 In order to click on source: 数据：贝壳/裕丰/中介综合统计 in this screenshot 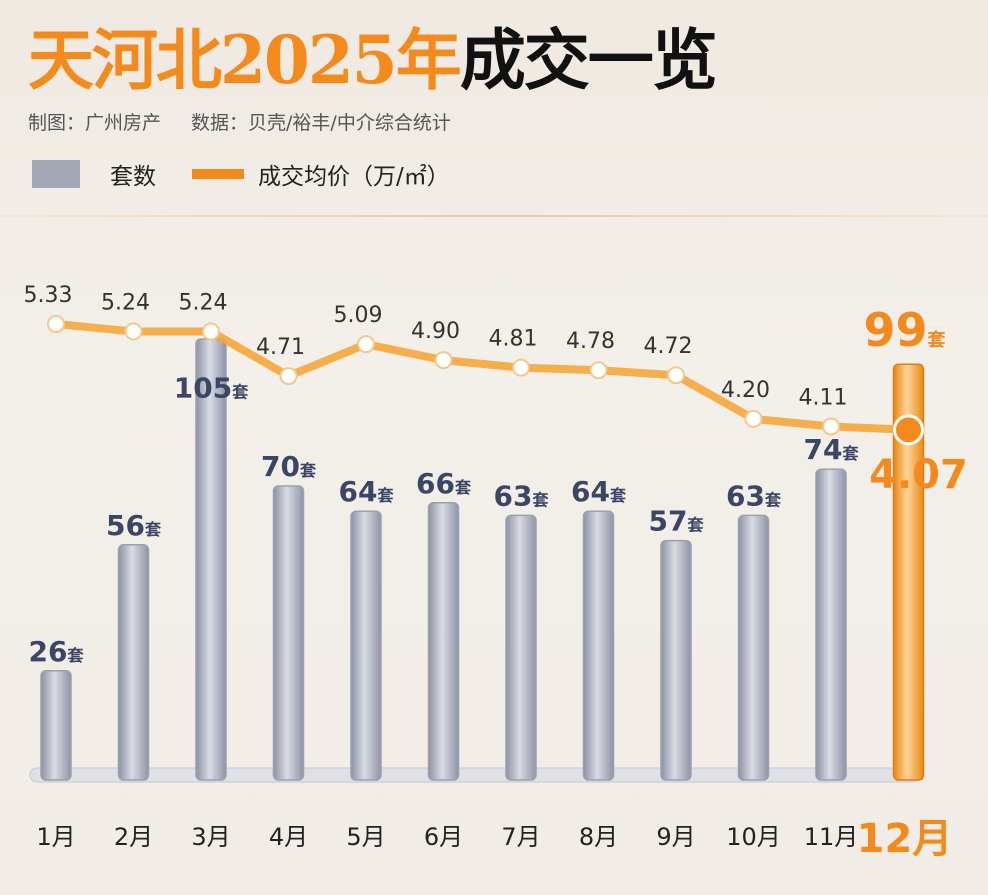, I will do `click(321, 123)`.